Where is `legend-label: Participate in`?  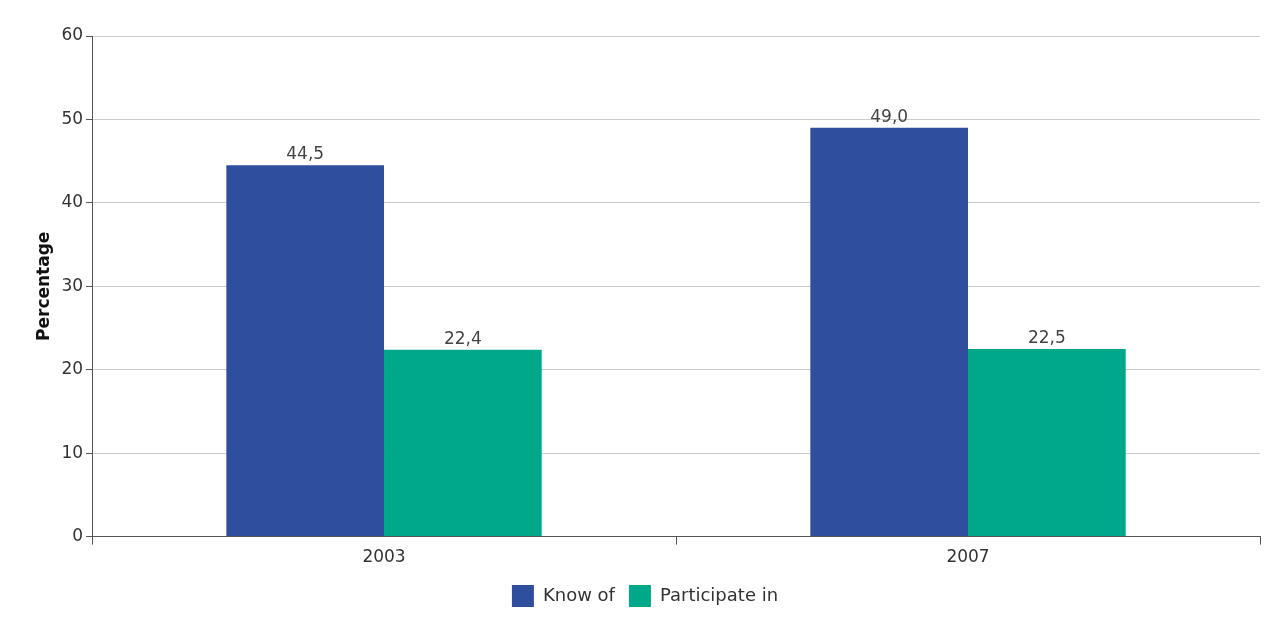 legend-label: Participate in is located at coordinates (719, 594).